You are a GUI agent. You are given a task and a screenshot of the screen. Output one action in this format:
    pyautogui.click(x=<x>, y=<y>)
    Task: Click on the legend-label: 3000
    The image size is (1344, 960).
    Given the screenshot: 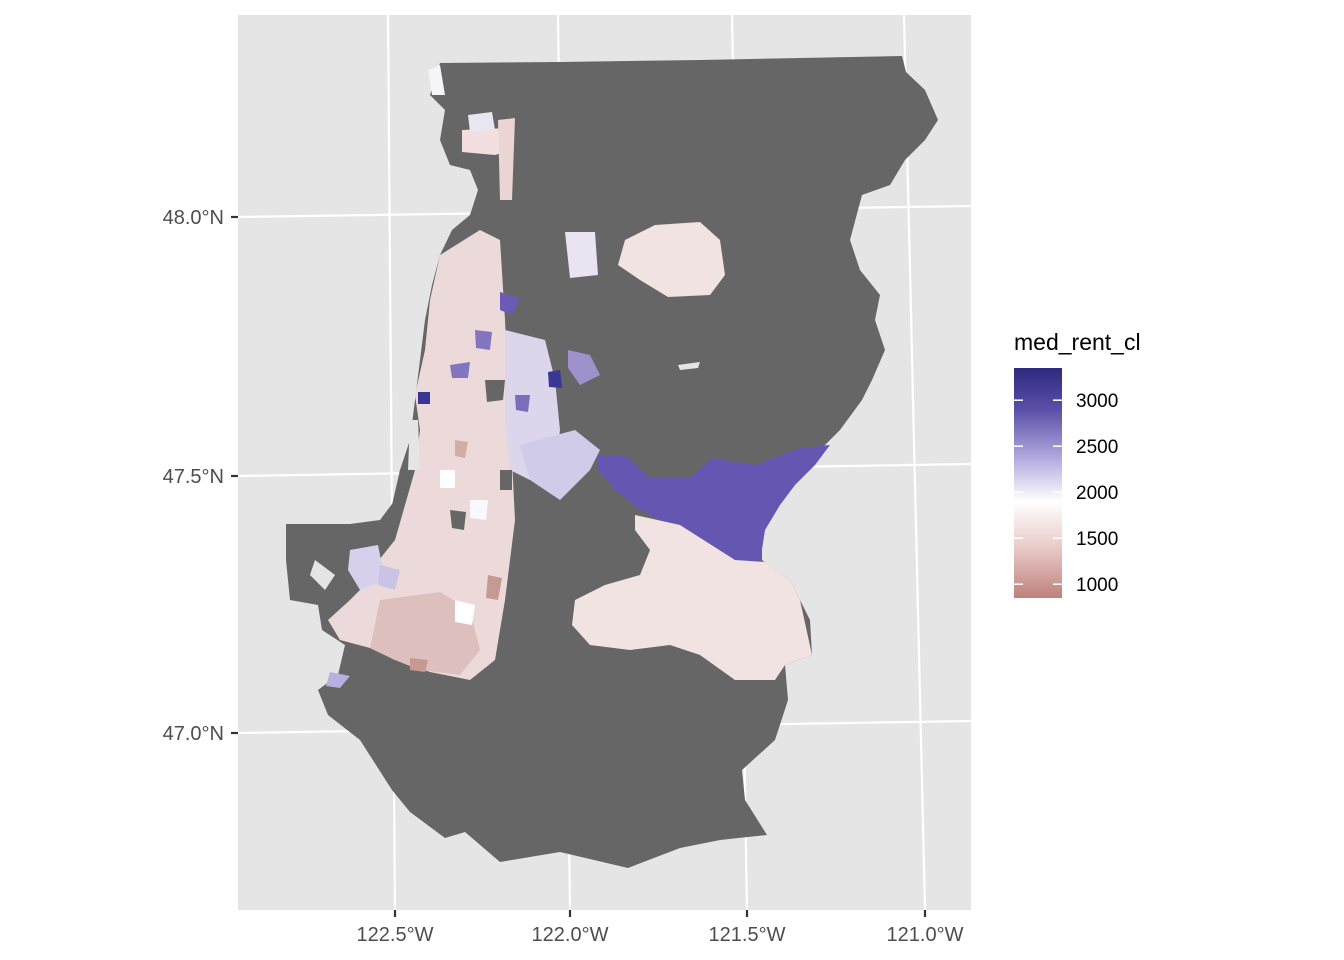 What is the action you would take?
    pyautogui.click(x=1097, y=401)
    